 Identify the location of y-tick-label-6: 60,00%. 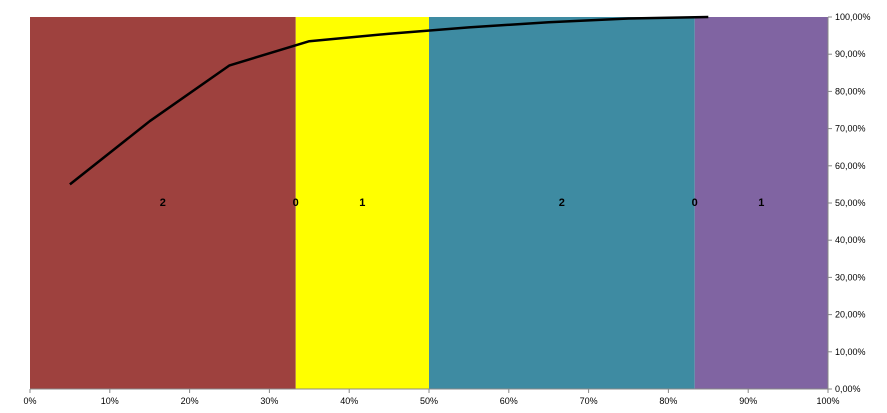
(850, 166).